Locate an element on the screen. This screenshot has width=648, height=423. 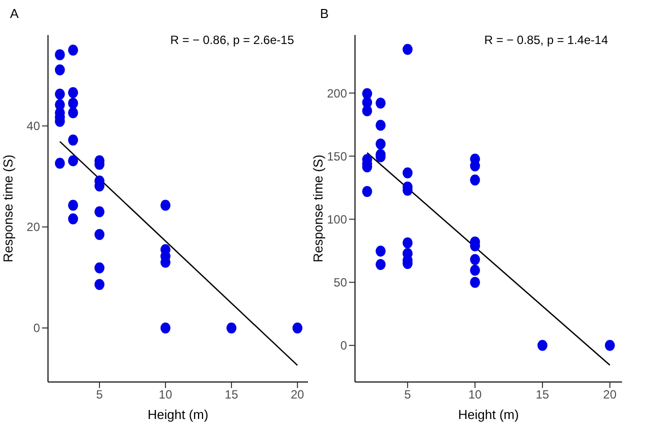
annotation: R = − 0.86, p = 2.6e-15 is located at coordinates (232, 40).